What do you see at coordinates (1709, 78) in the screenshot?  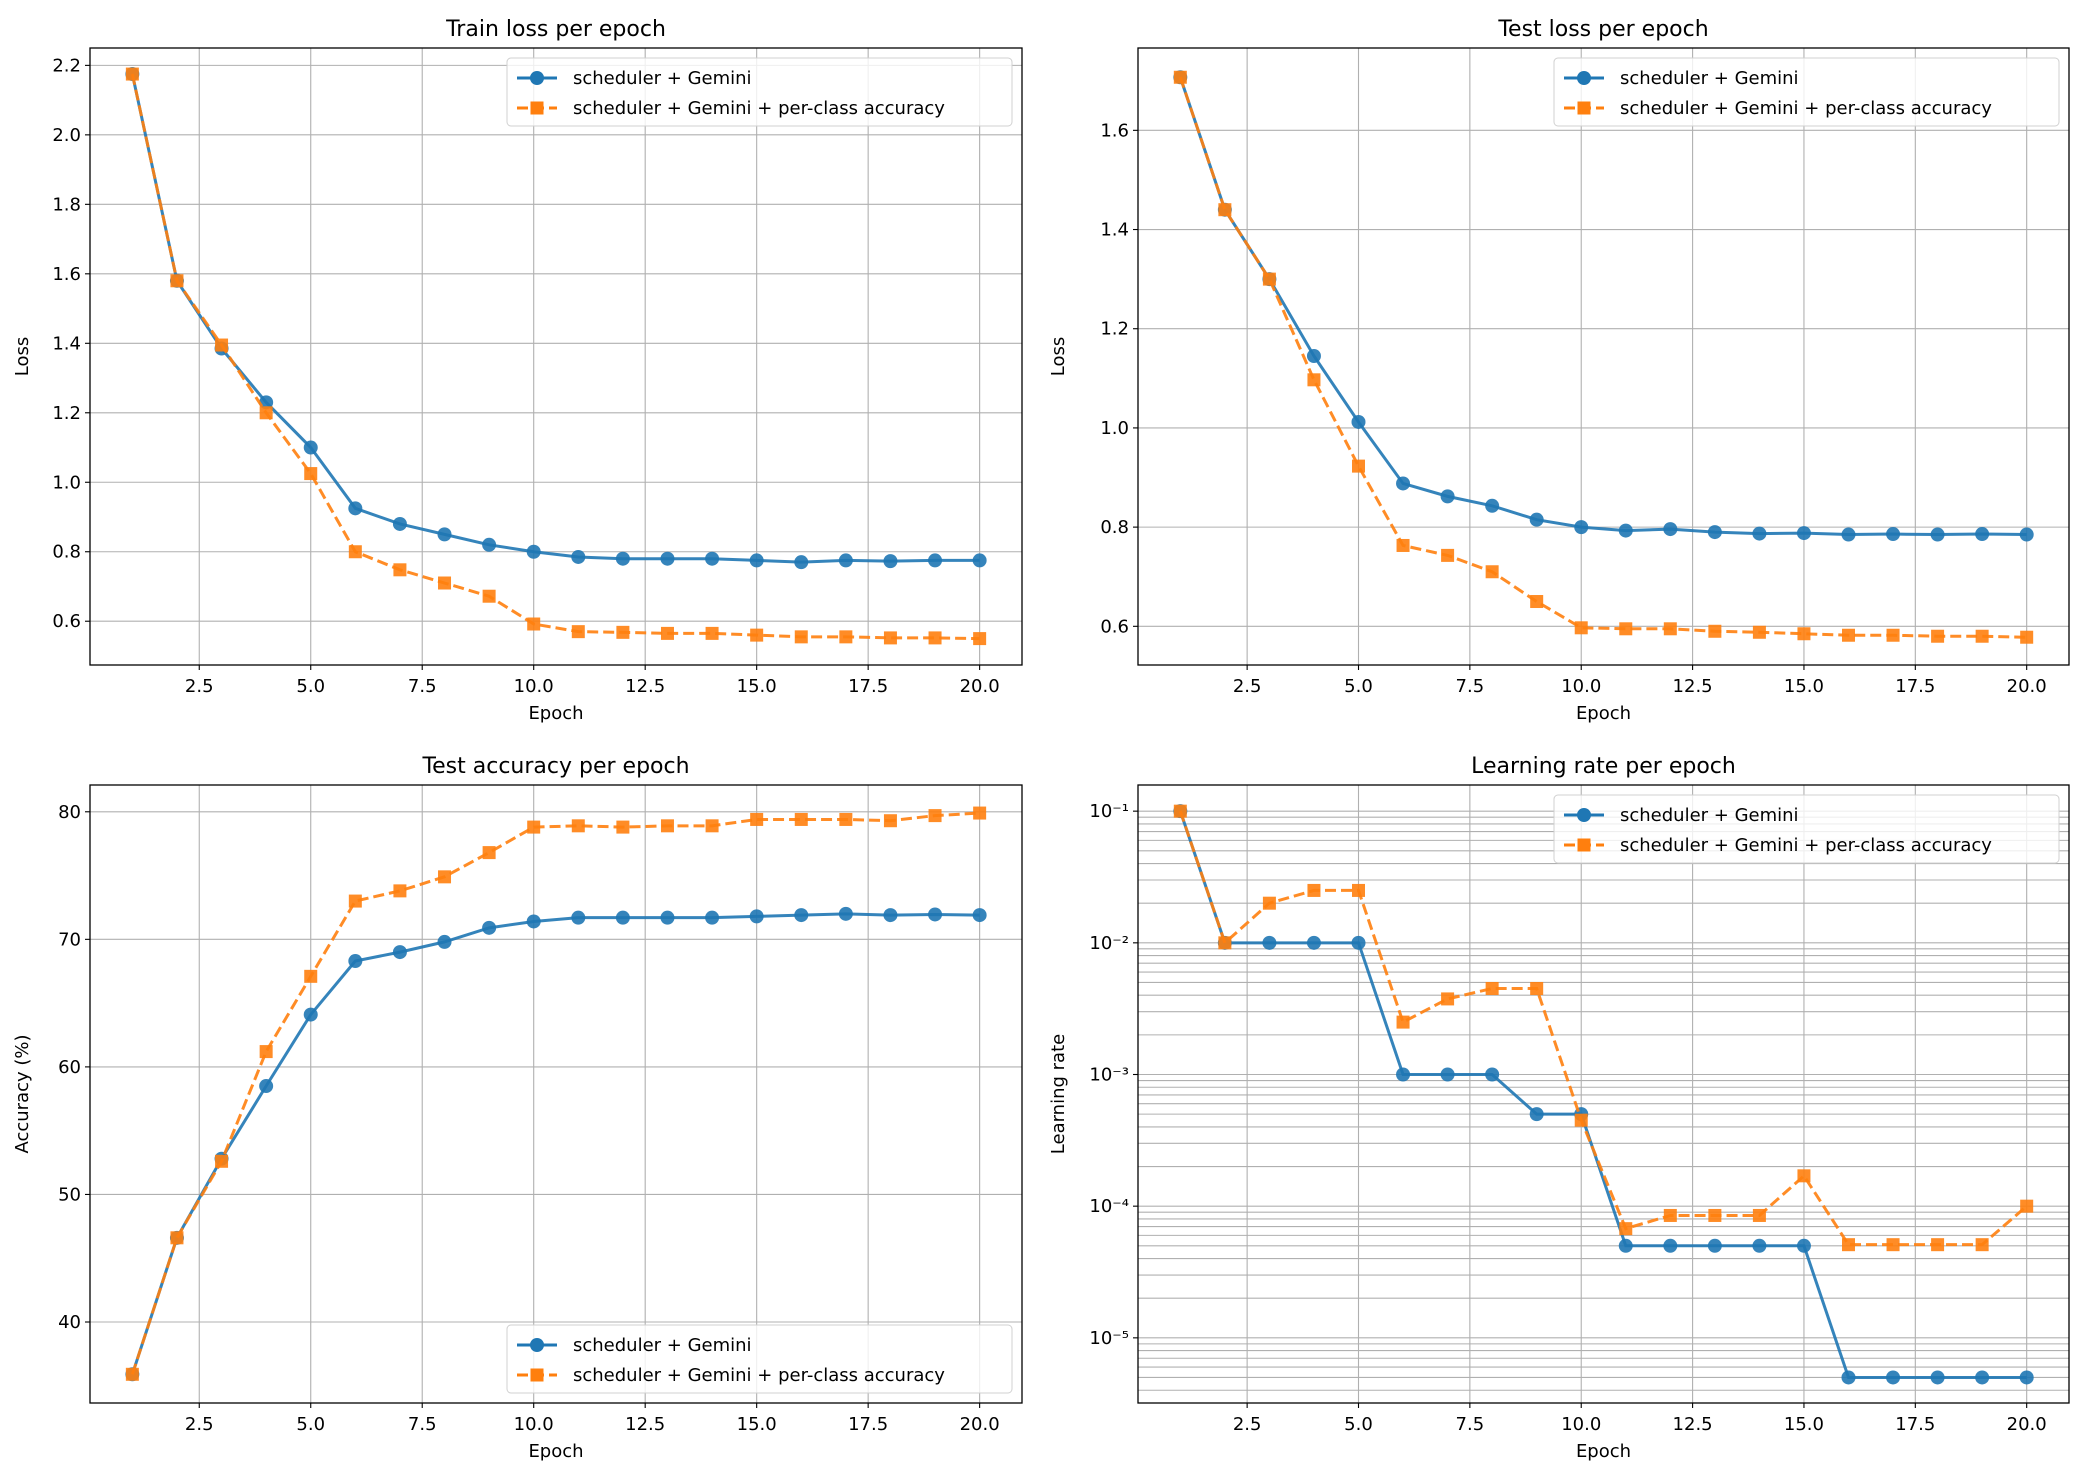 I see `legend-label-1: scheduler + Gemini` at bounding box center [1709, 78].